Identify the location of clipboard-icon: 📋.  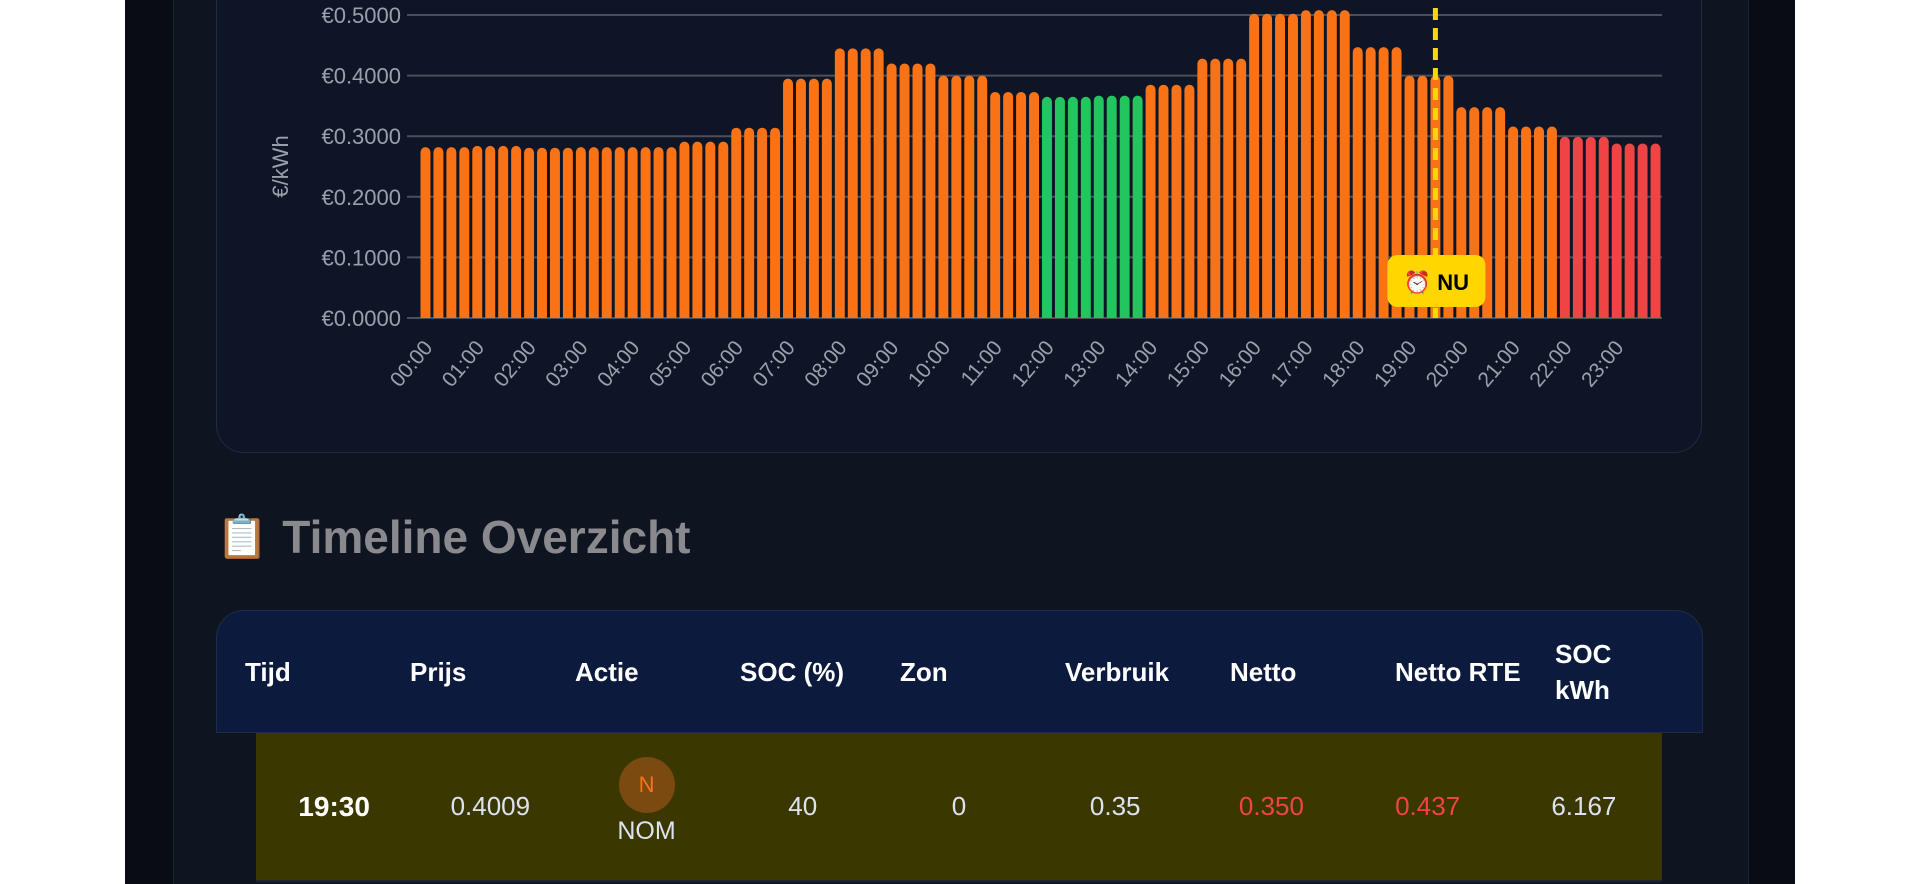
(242, 536).